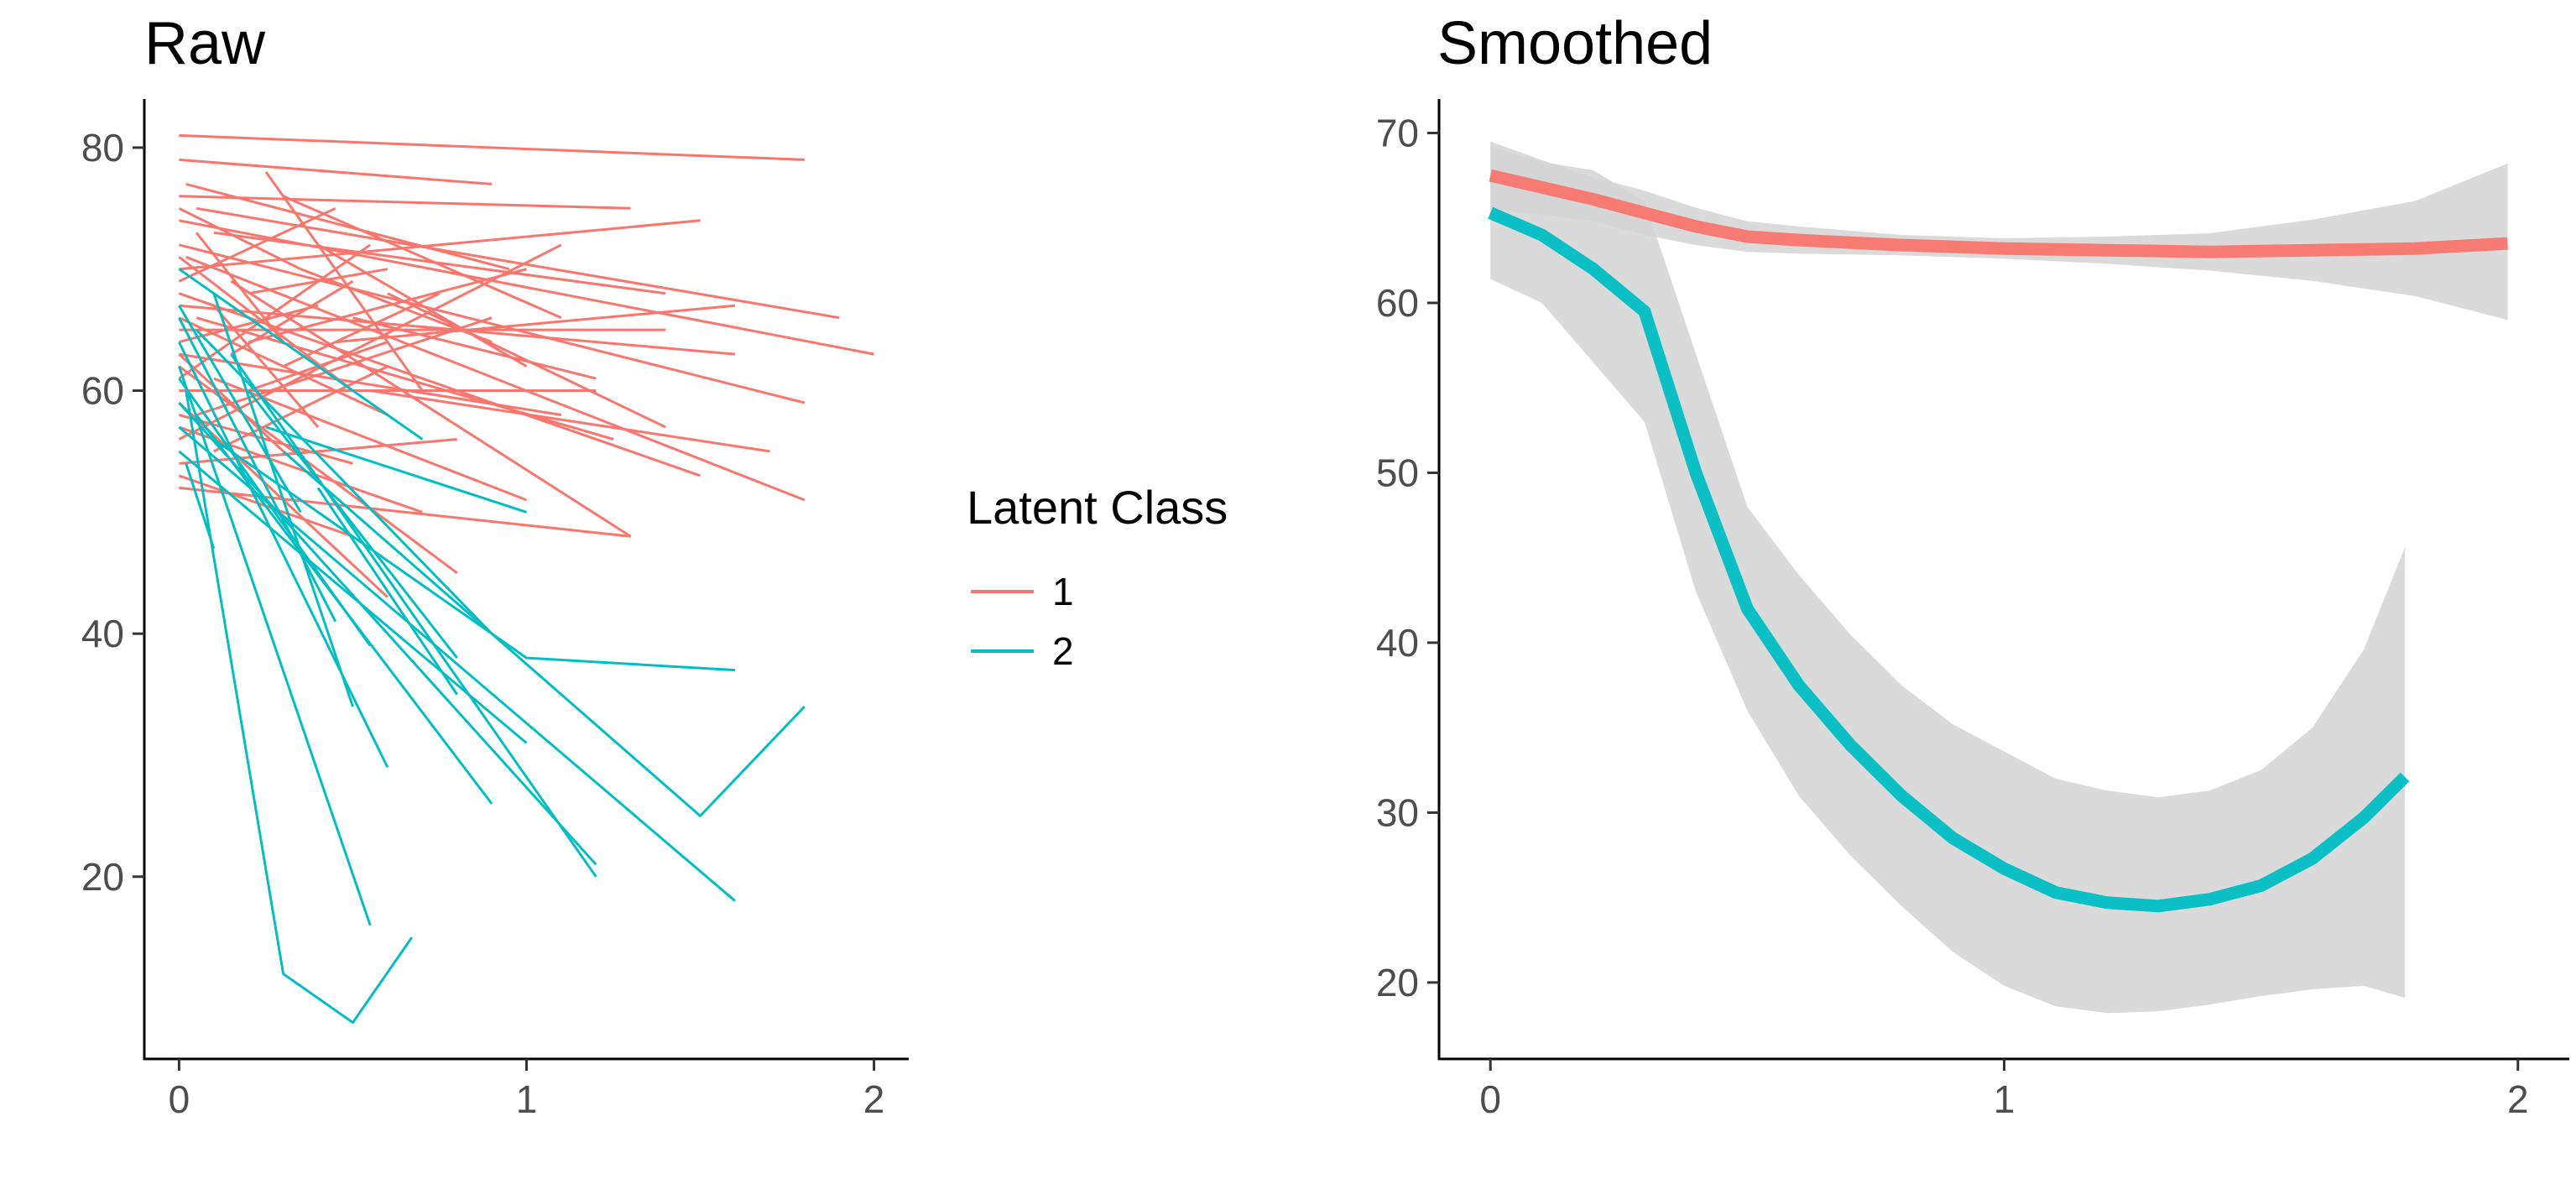  I want to click on raw-x-tick-label-0: 0, so click(179, 1099).